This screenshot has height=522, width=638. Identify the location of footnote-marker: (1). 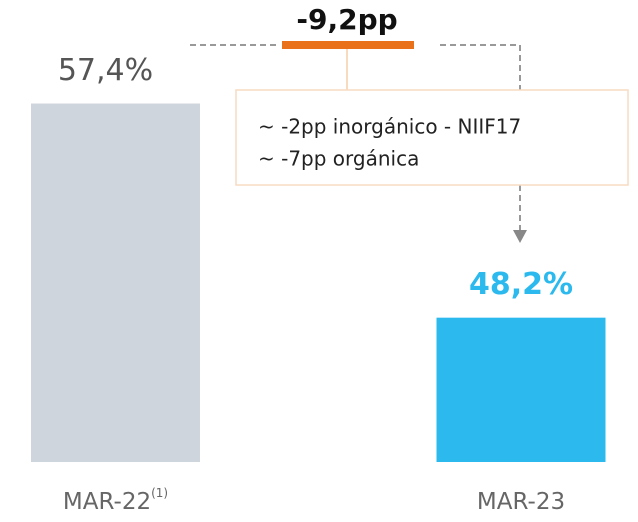
(159, 493).